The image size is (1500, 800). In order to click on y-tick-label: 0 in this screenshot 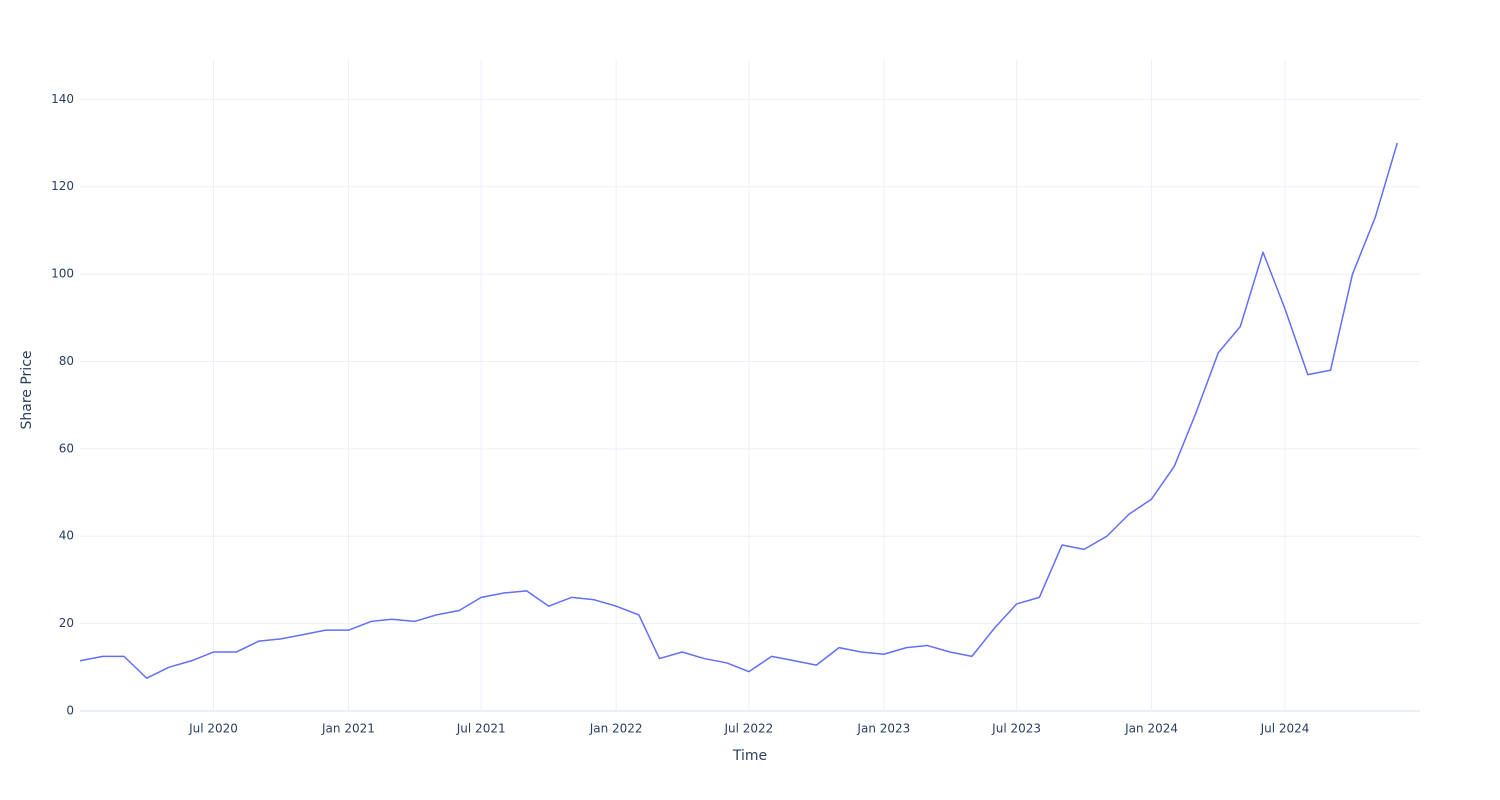, I will do `click(70, 711)`.